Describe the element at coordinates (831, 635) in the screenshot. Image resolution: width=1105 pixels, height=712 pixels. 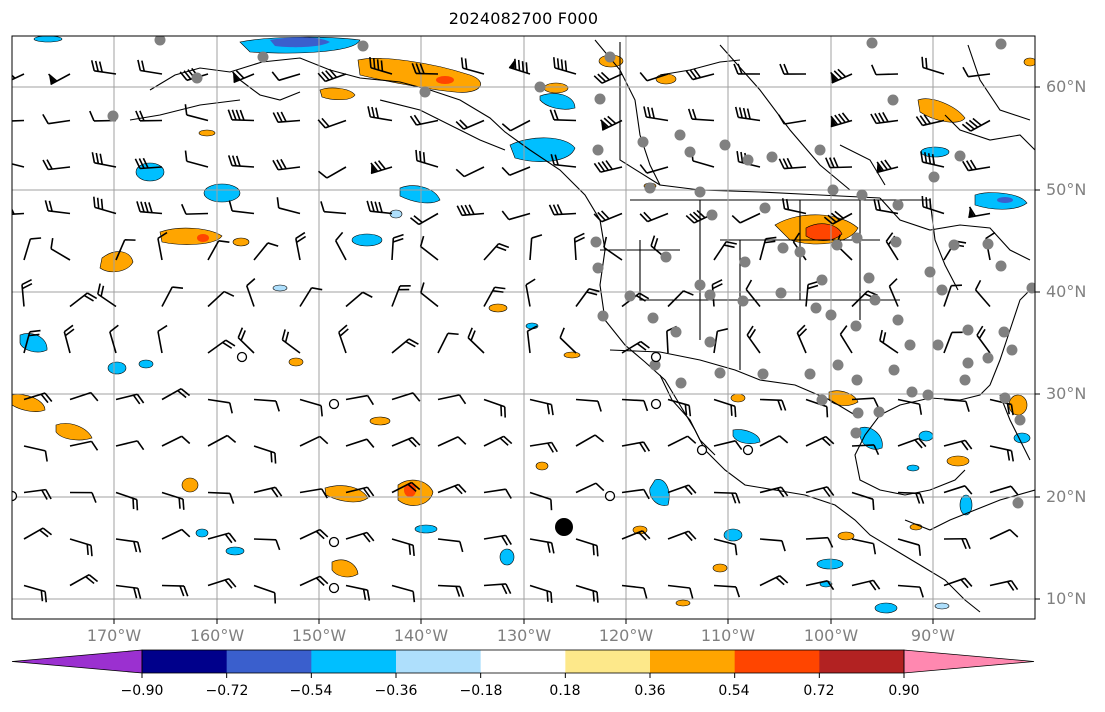
I see `lon-label: 100°W` at that location.